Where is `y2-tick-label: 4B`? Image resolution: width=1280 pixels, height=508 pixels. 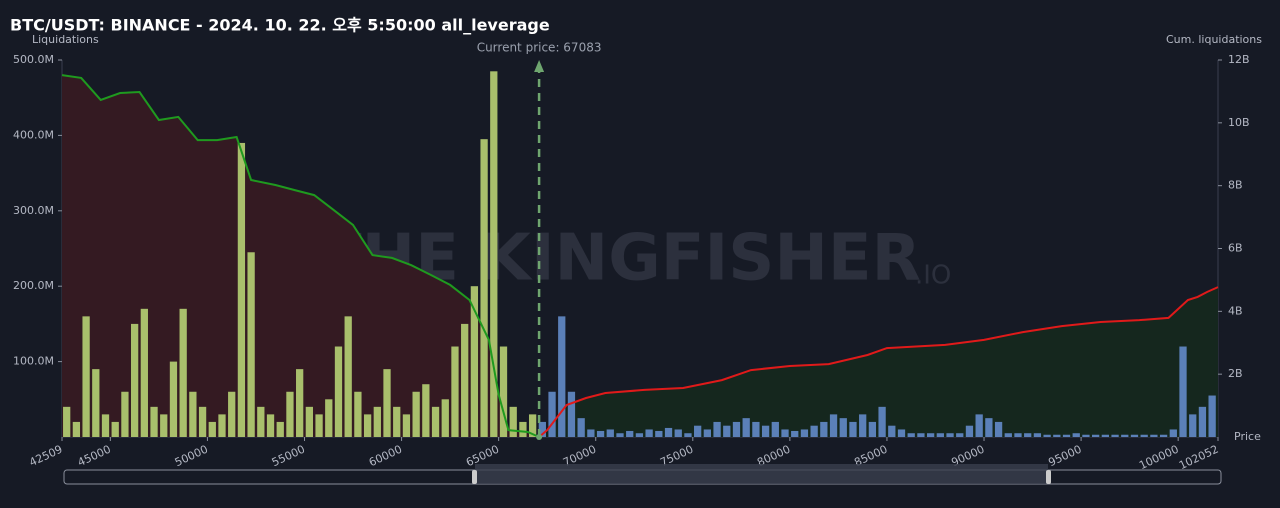
y2-tick-label: 4B is located at coordinates (1235, 310).